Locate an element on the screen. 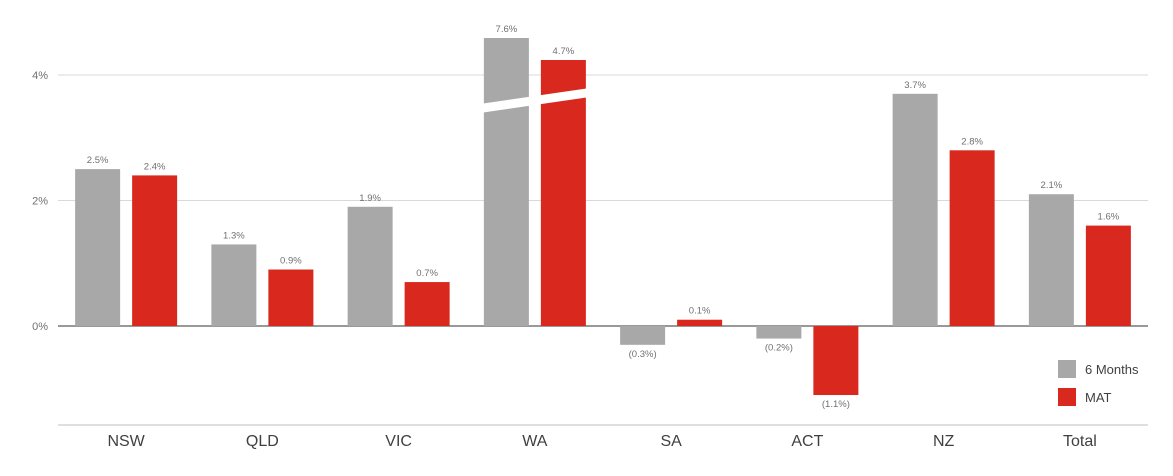 The height and width of the screenshot is (476, 1173). legend-label: MAT is located at coordinates (1098, 397).